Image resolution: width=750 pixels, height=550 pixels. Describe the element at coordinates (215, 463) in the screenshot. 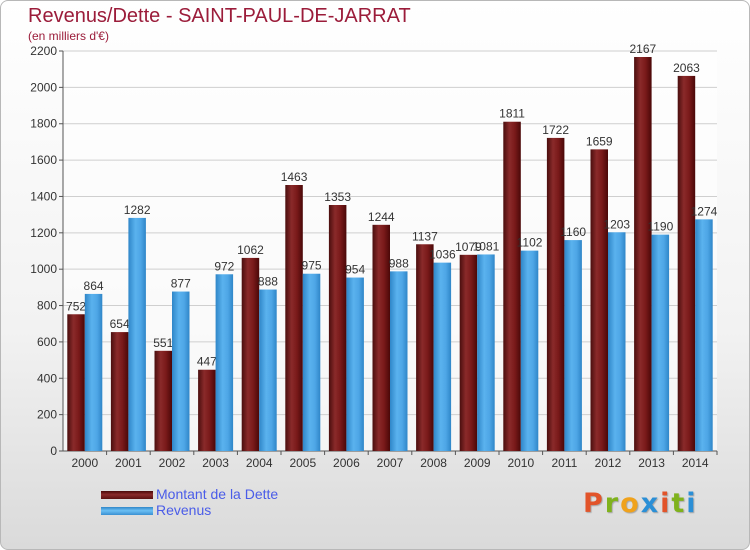

I see `x-tick-label-2003: 2003` at that location.